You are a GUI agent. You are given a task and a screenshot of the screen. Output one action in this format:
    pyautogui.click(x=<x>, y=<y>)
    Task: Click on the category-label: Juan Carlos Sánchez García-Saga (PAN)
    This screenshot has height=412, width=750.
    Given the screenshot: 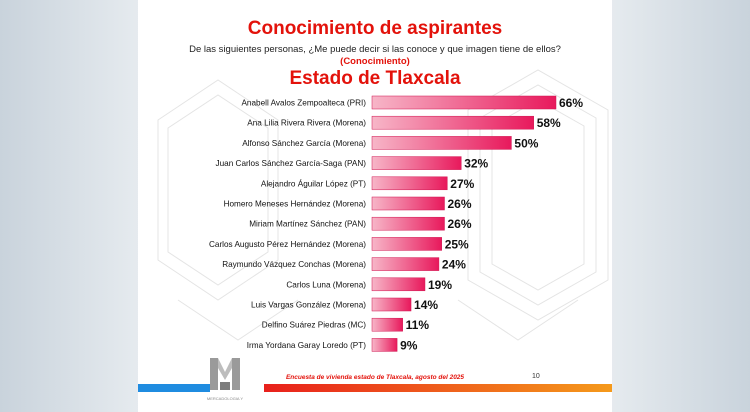 What is the action you would take?
    pyautogui.click(x=291, y=163)
    